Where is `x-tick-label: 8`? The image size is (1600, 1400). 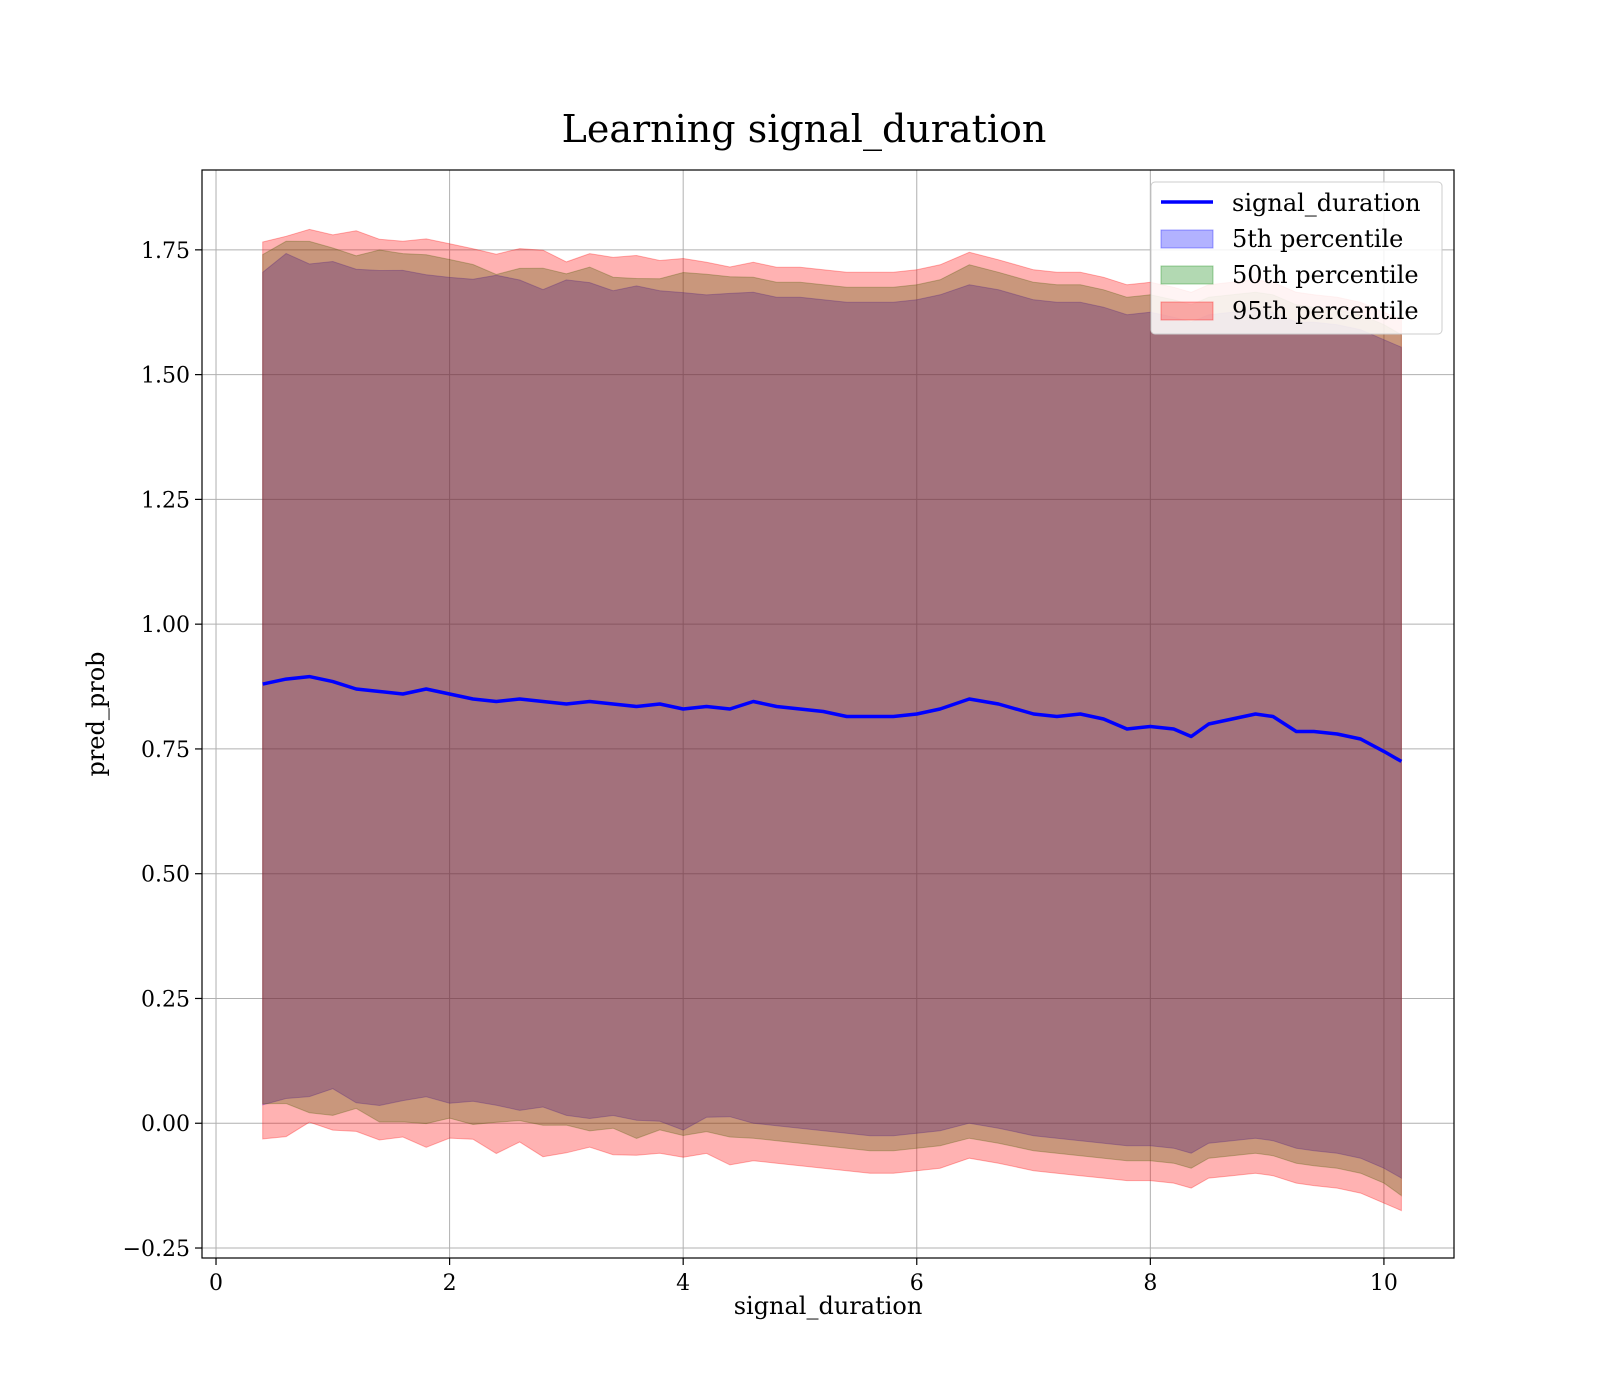
x-tick-label: 8 is located at coordinates (1150, 1283).